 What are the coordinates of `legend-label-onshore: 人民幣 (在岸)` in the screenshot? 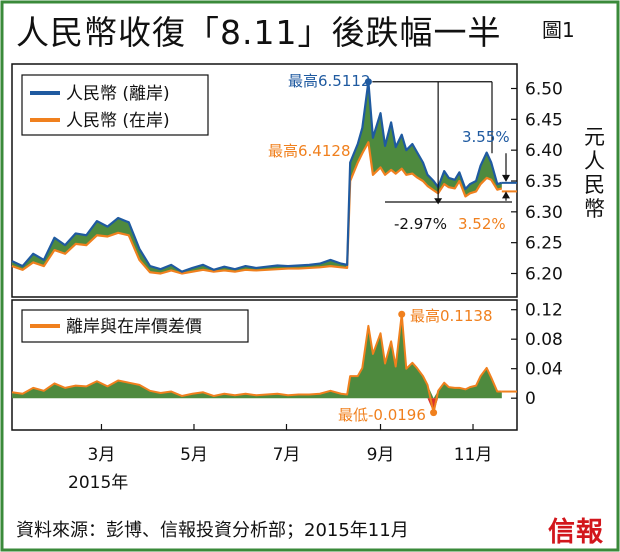 It's located at (118, 121).